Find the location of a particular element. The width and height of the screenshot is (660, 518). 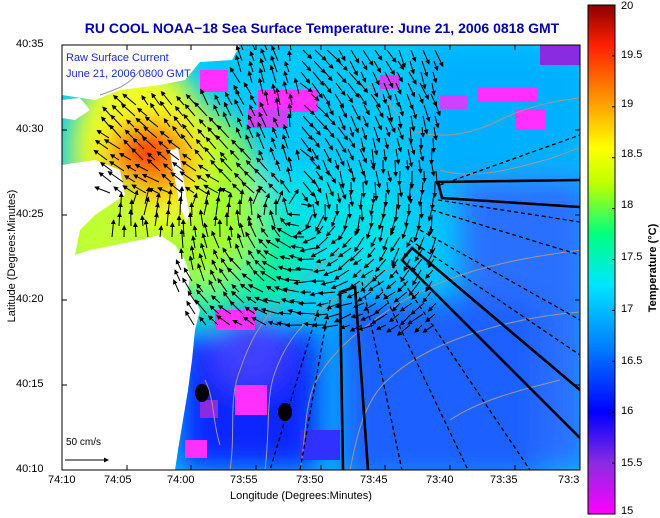

colorbar is located at coordinates (601, 259).